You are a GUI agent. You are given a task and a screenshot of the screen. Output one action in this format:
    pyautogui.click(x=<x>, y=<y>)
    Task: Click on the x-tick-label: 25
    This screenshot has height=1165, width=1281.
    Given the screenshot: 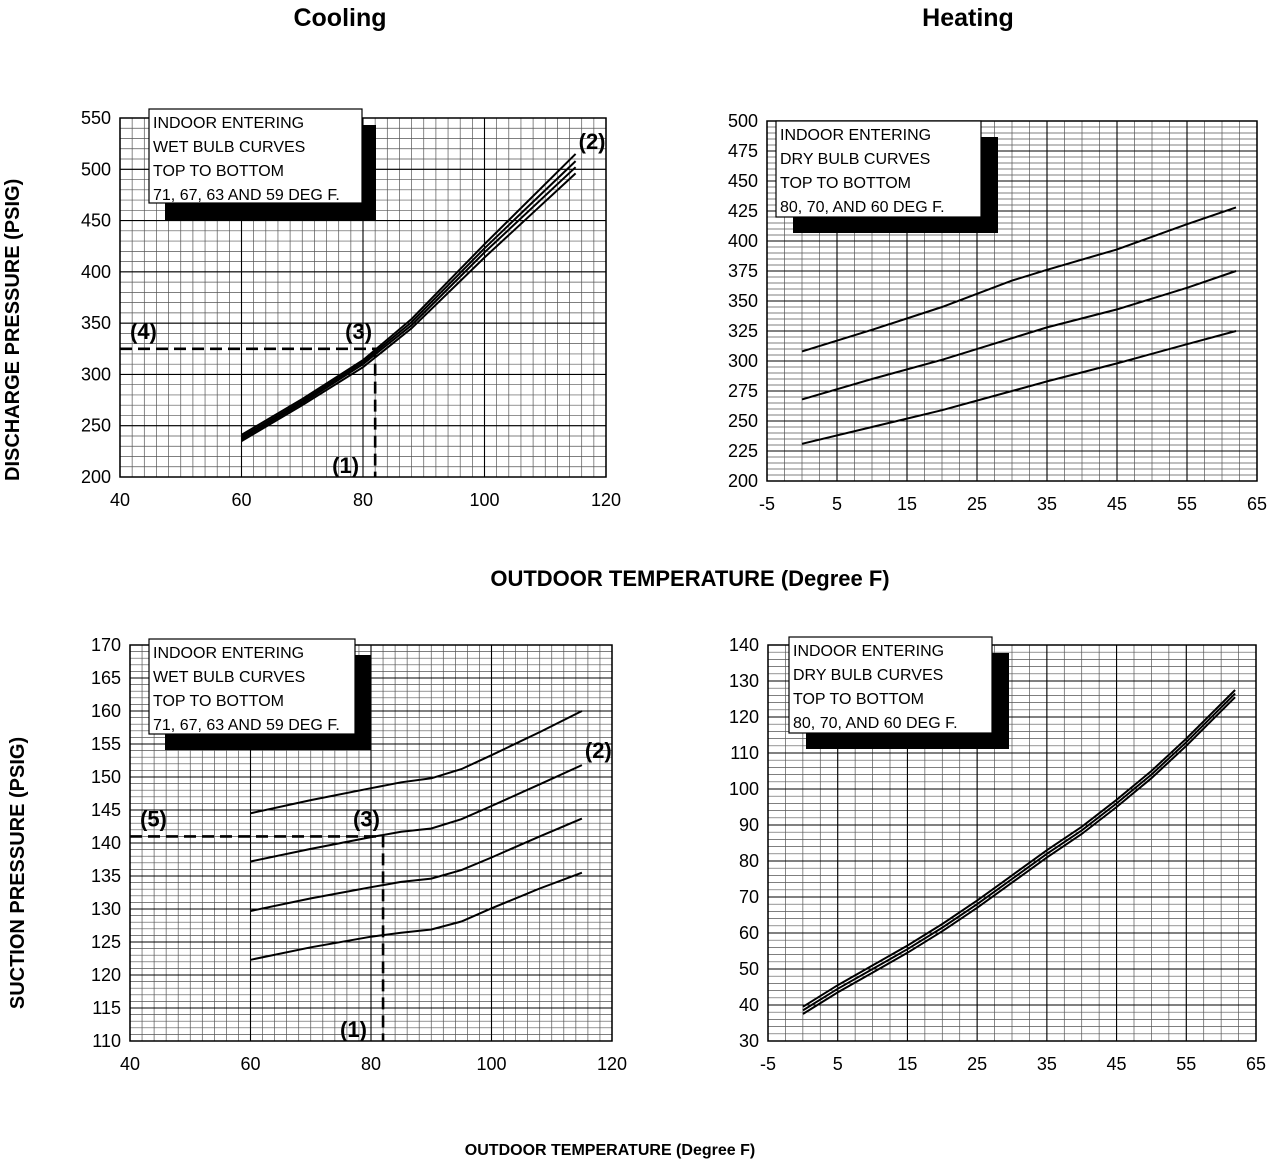 What is the action you would take?
    pyautogui.click(x=977, y=1064)
    